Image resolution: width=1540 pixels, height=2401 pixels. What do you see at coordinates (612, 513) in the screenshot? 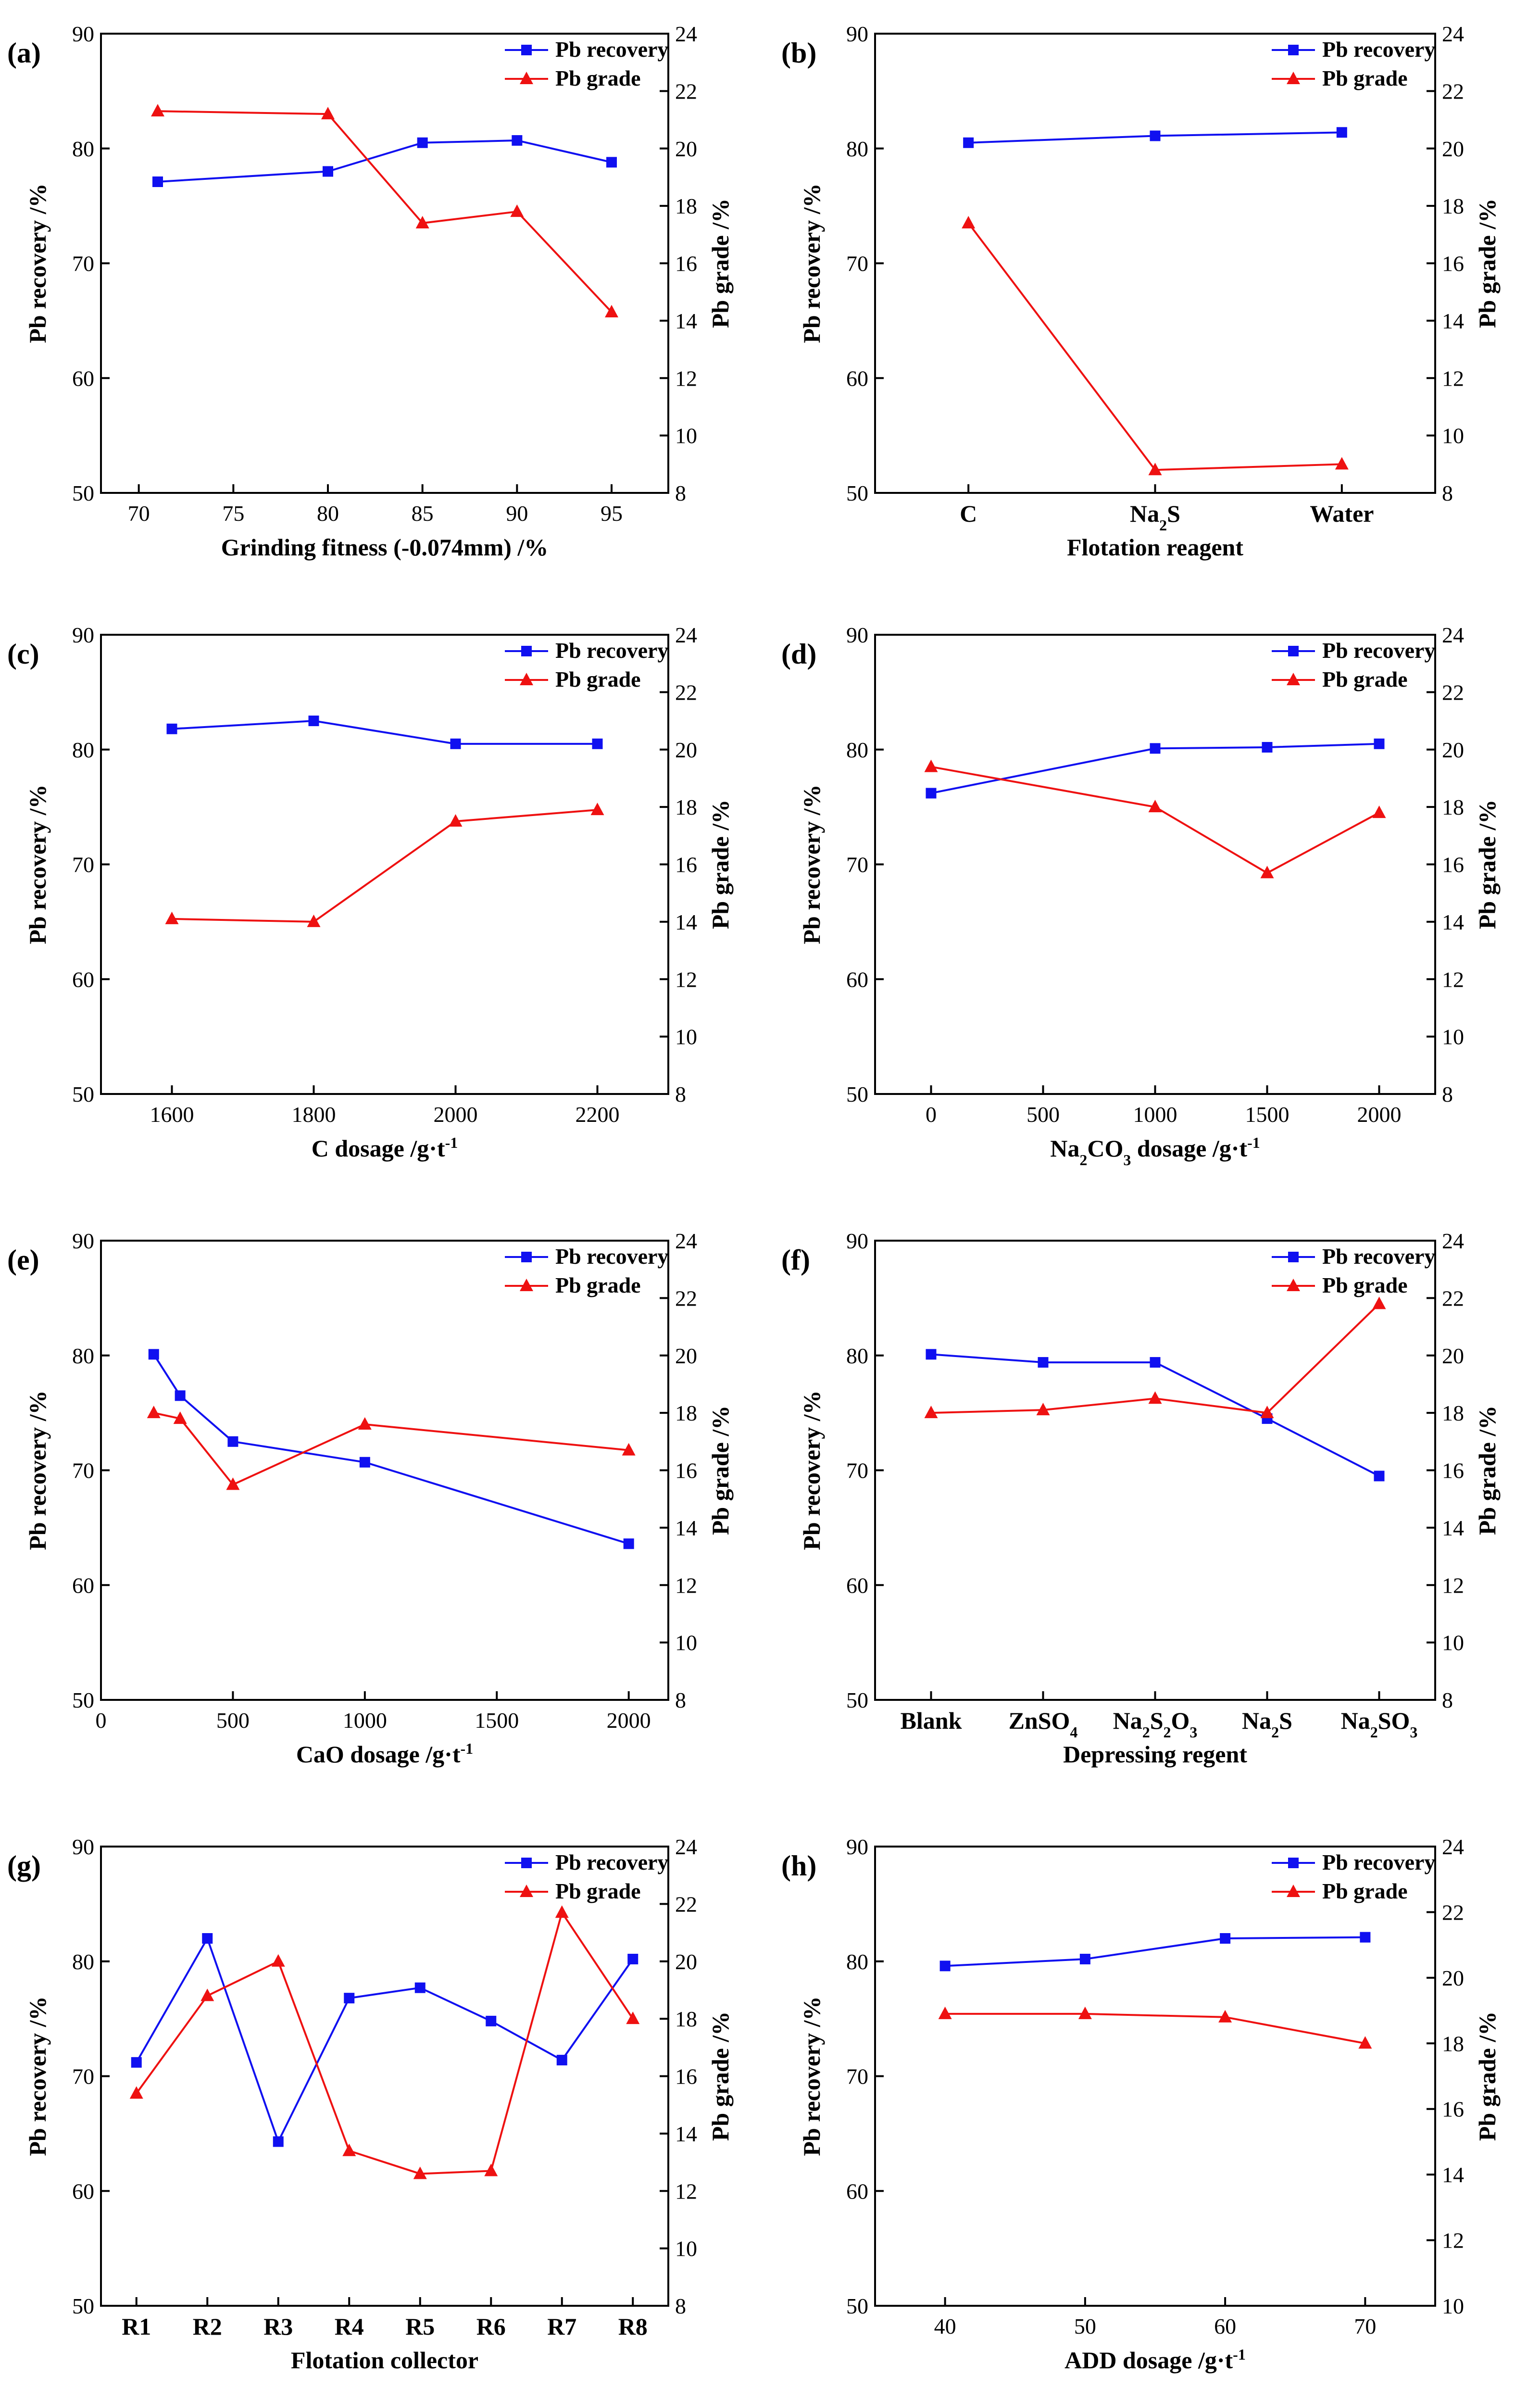
I see `x-tick-label: 95` at bounding box center [612, 513].